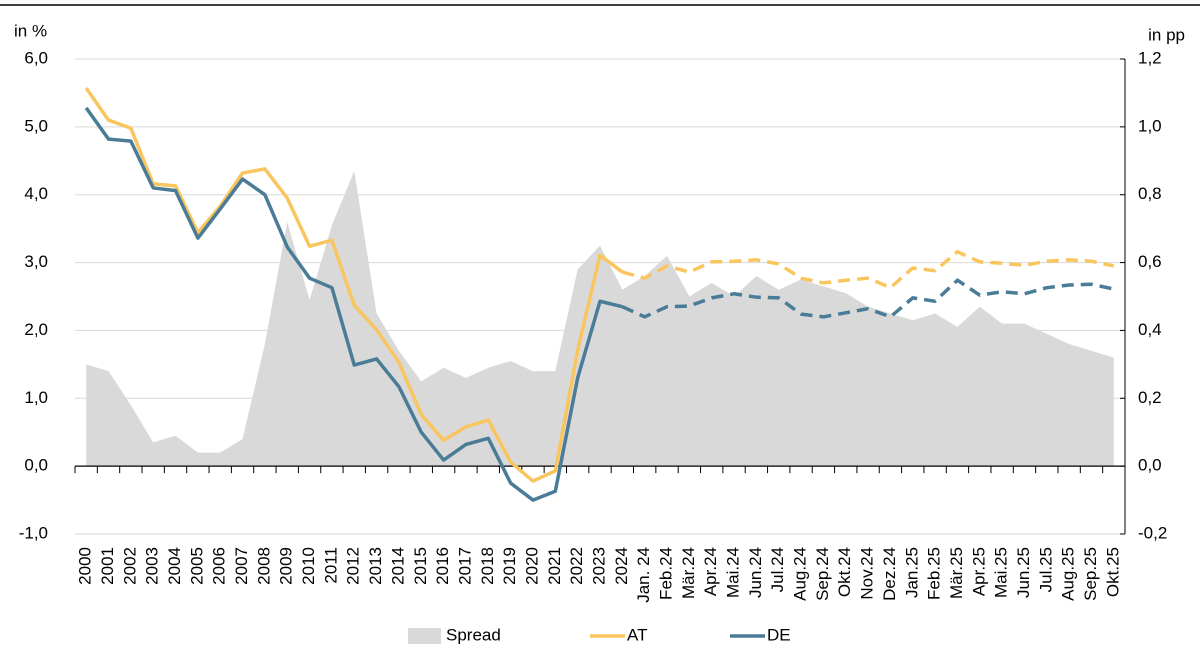  What do you see at coordinates (1090, 574) in the screenshot?
I see `x-tick-label: Sep.25` at bounding box center [1090, 574].